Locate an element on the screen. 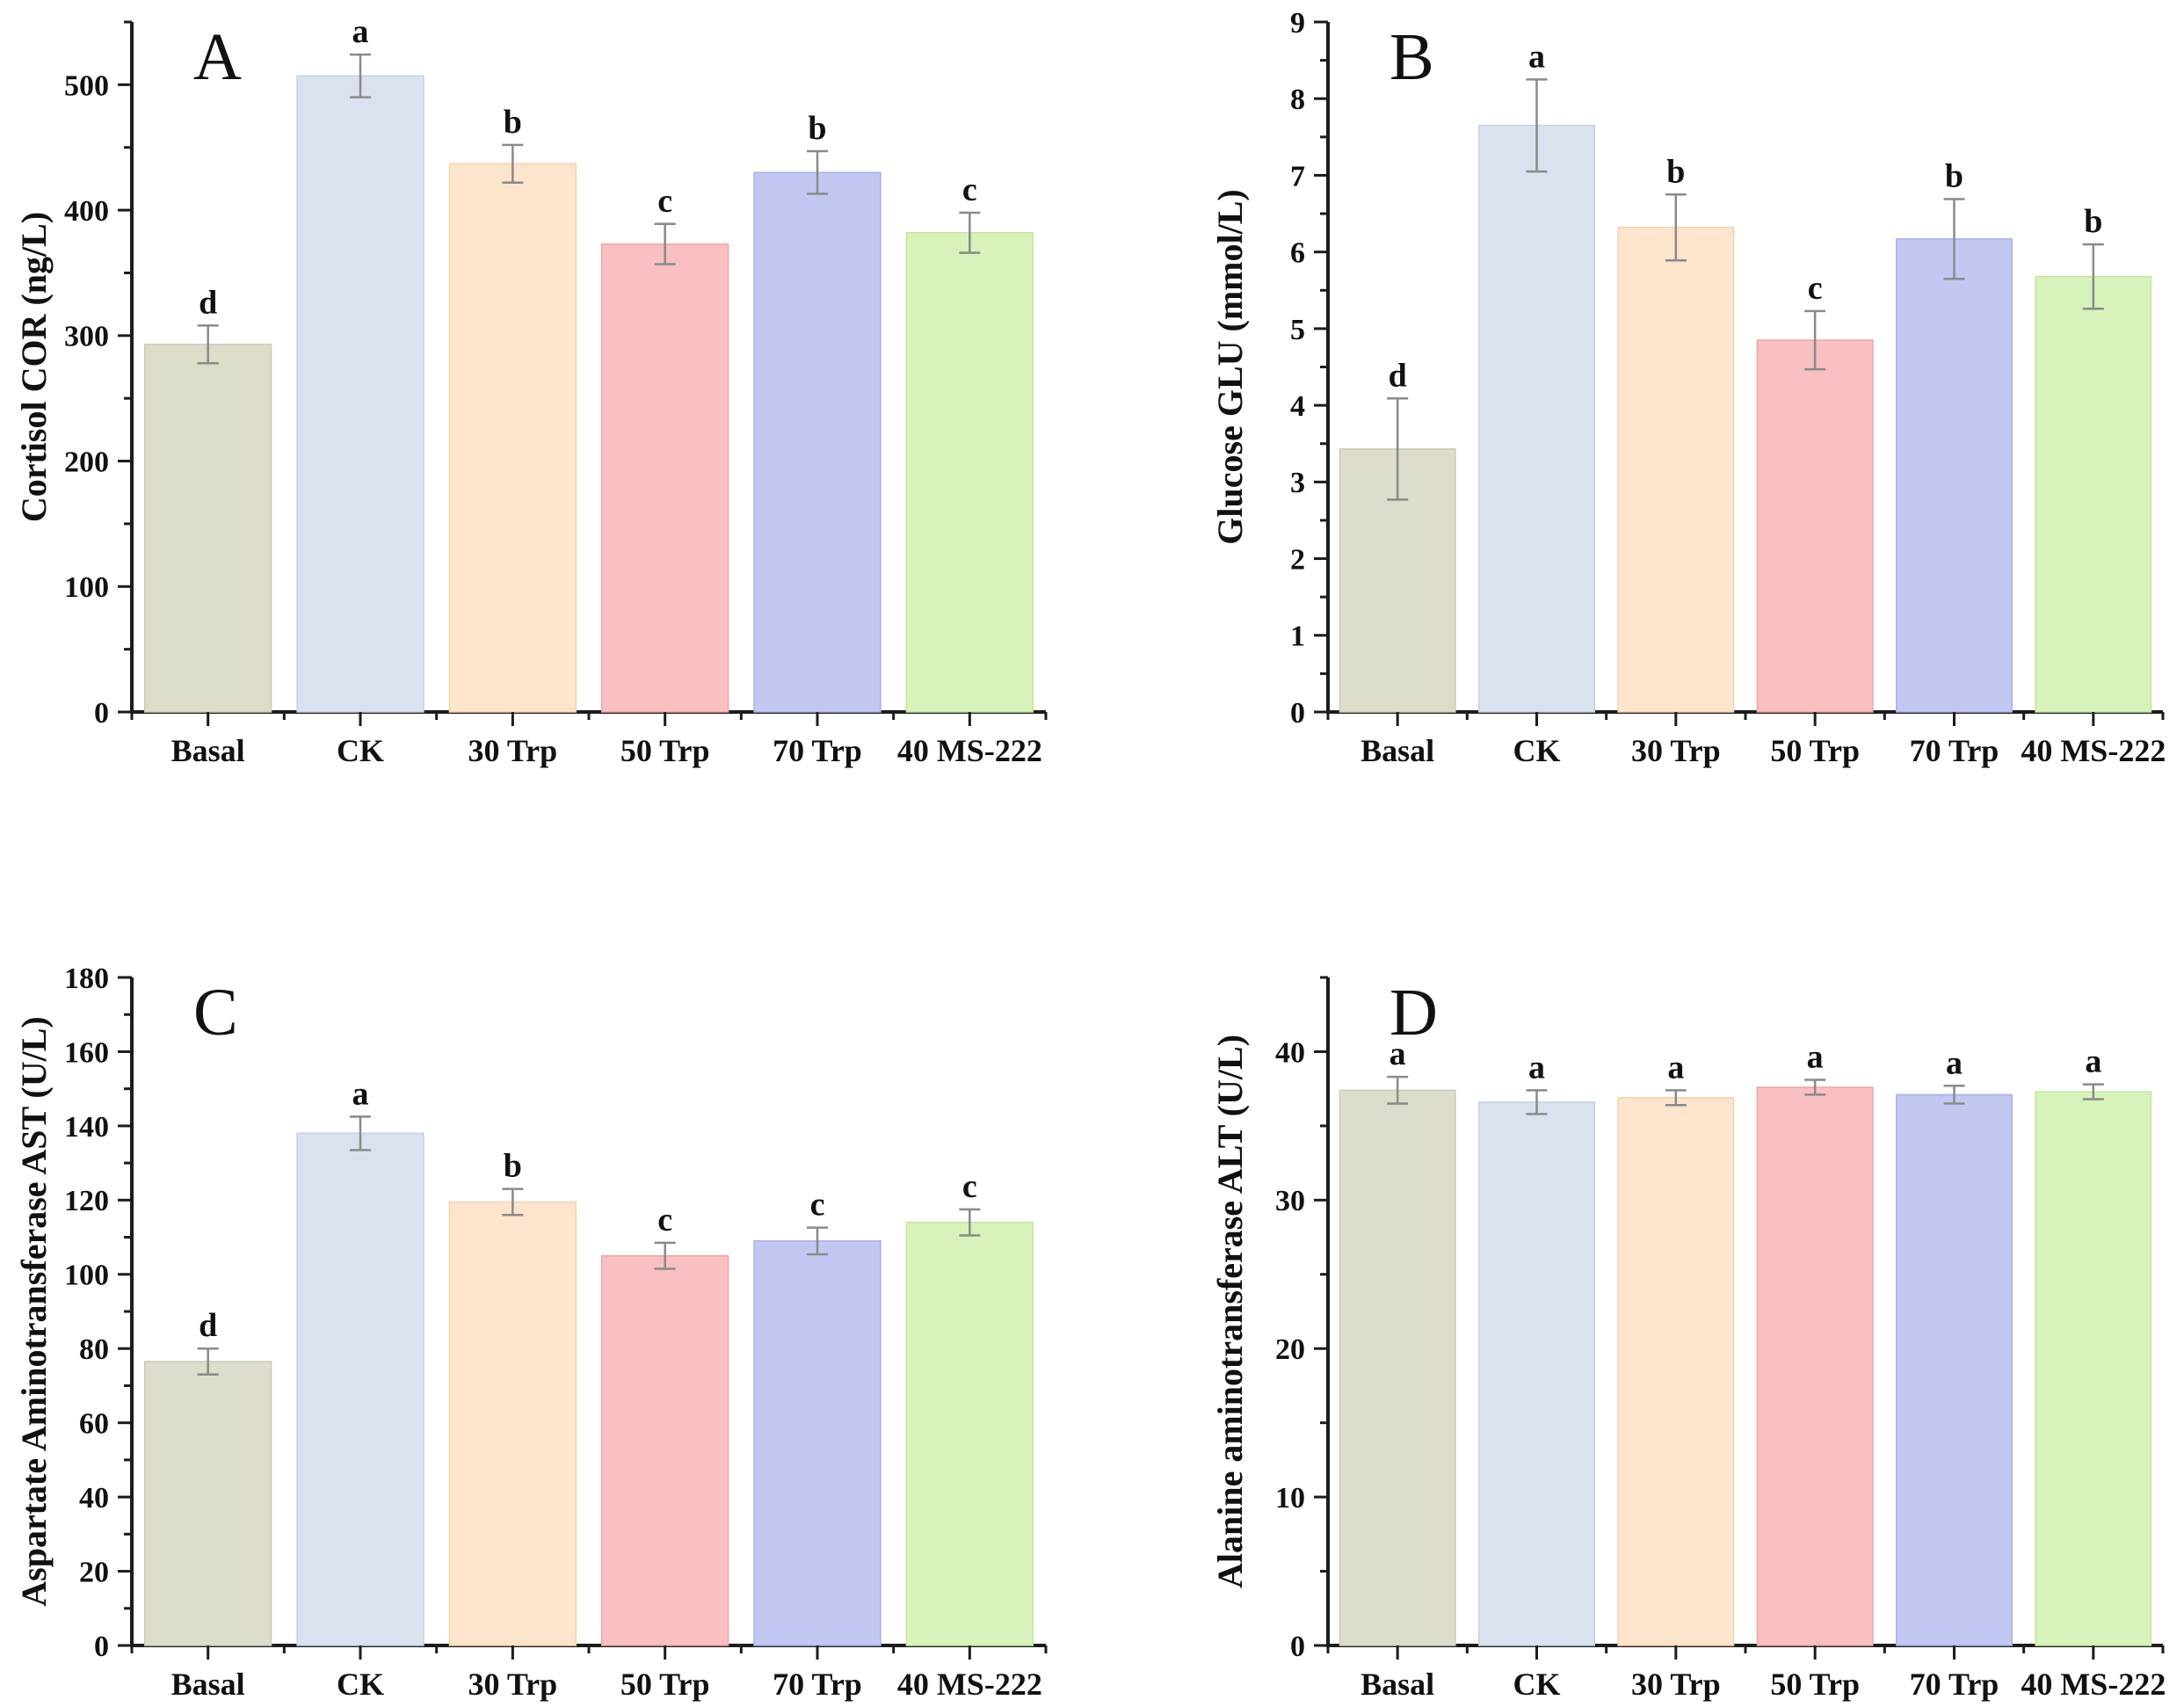 This screenshot has width=2184, height=1707. y-tick-label: 400 is located at coordinates (86, 211).